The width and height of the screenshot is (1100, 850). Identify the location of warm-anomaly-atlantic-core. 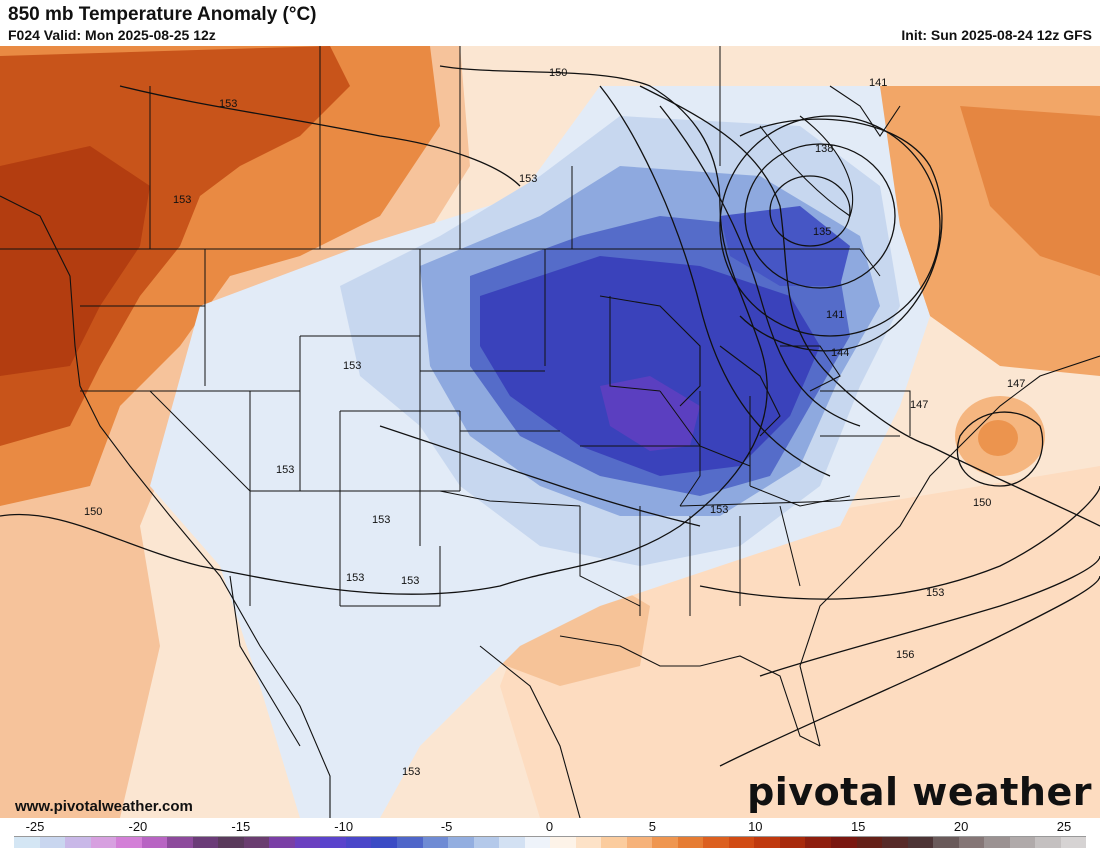
(998, 438).